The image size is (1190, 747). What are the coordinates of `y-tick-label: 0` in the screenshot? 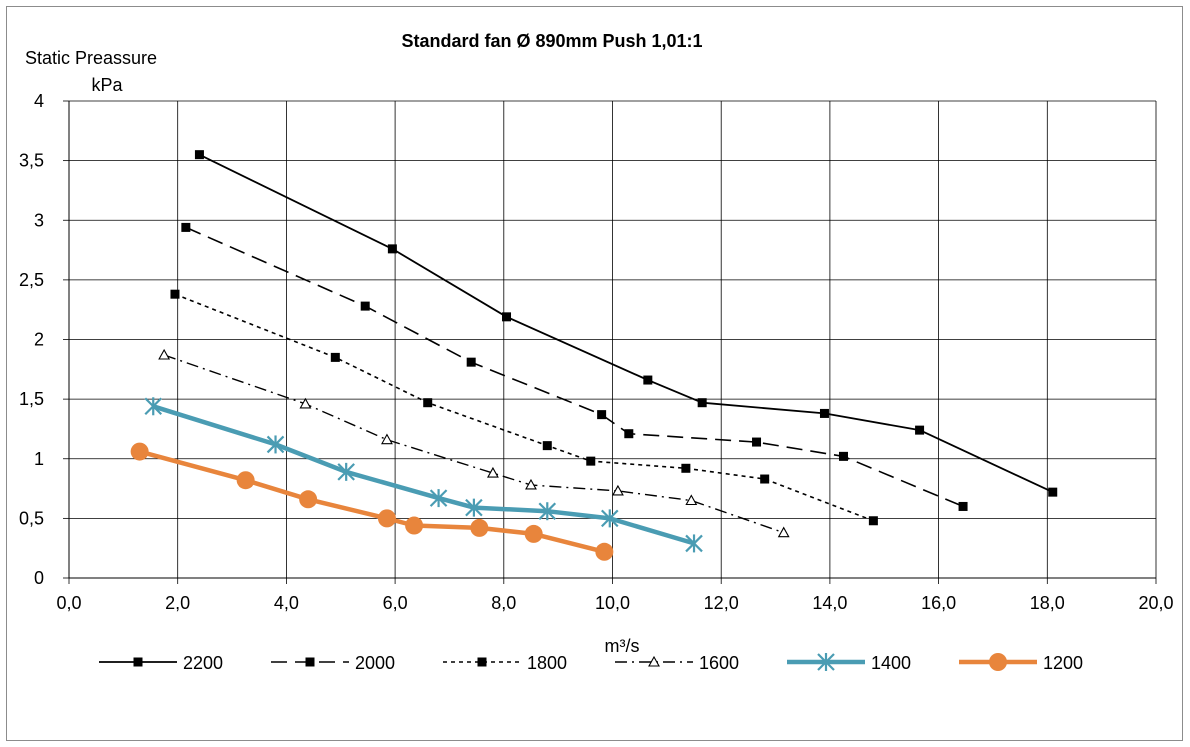 It's located at (39, 578).